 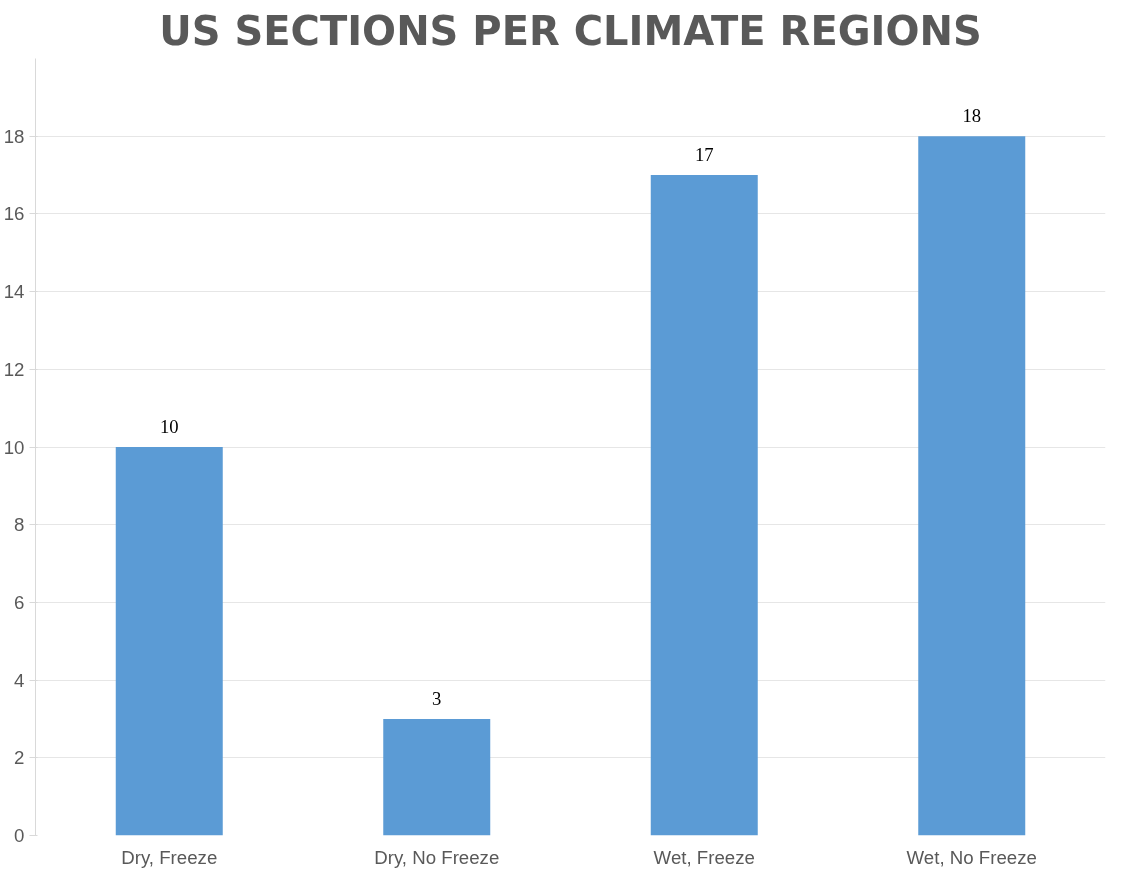 What do you see at coordinates (14, 447) in the screenshot?
I see `y-tick-label: 10` at bounding box center [14, 447].